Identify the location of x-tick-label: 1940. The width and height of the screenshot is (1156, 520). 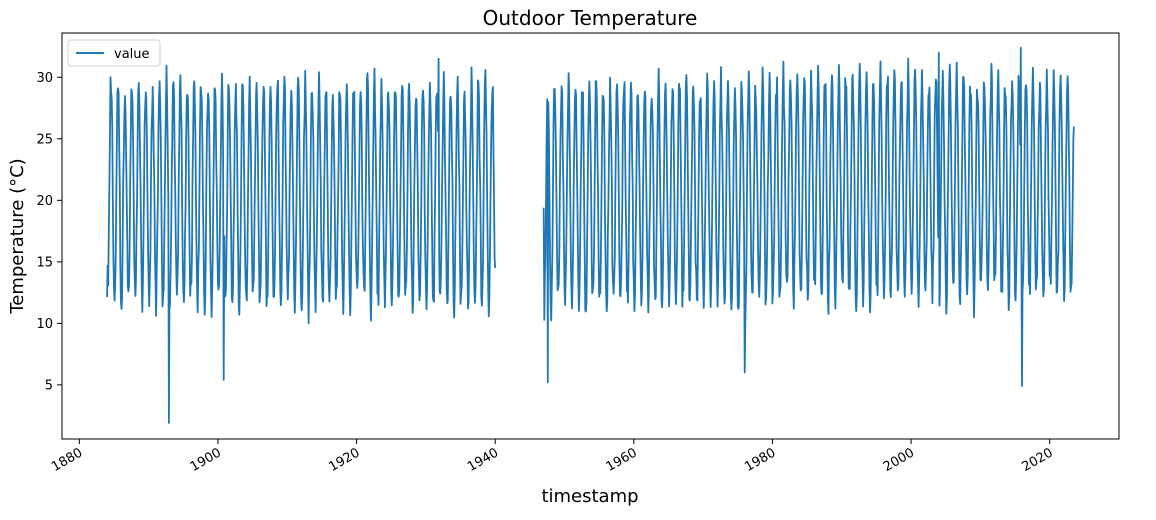
(483, 460).